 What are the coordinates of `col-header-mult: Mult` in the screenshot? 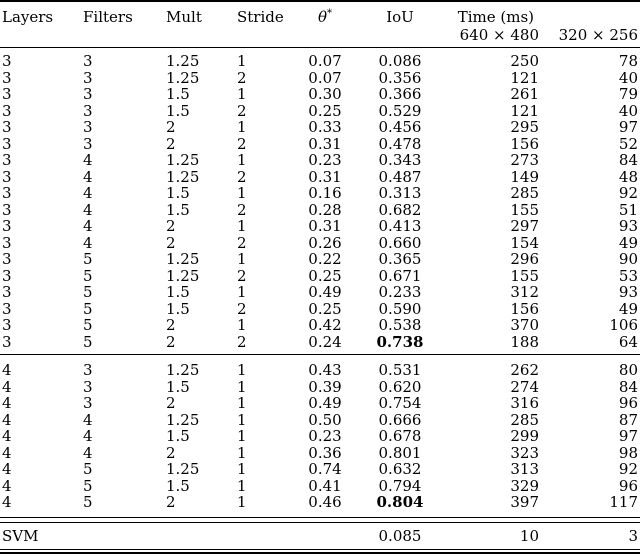 It's located at (184, 17).